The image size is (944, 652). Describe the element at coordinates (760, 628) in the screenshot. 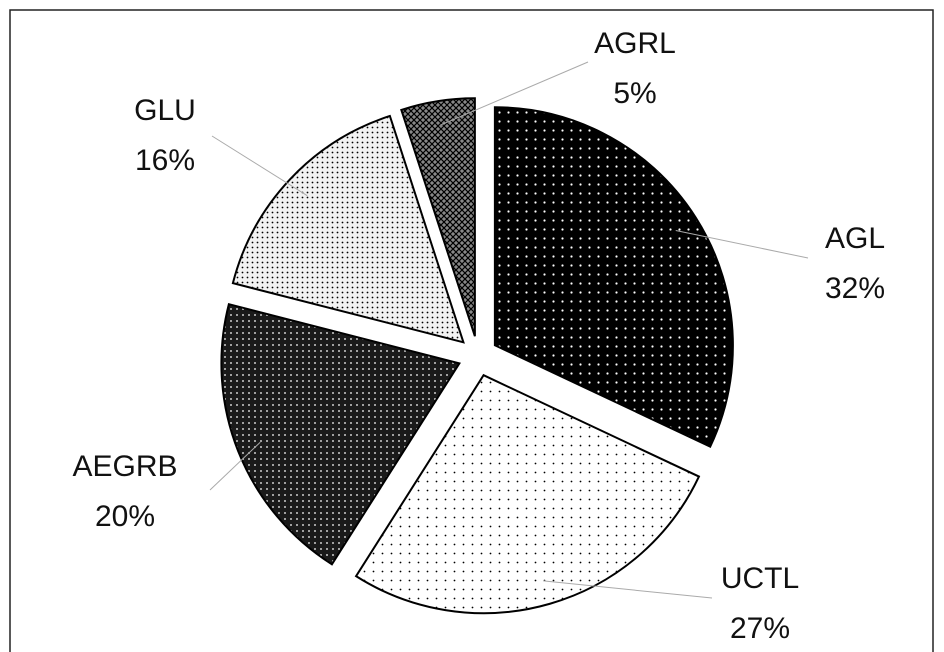

I see `slice-value-label: 27%` at that location.